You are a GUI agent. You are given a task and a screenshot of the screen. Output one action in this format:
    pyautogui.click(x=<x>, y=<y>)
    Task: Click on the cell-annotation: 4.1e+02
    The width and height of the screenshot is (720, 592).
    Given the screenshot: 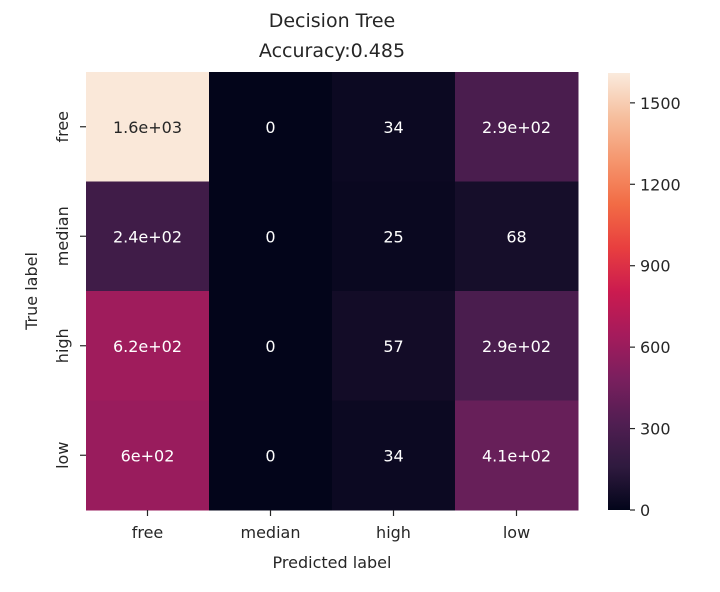 What is the action you would take?
    pyautogui.click(x=516, y=455)
    